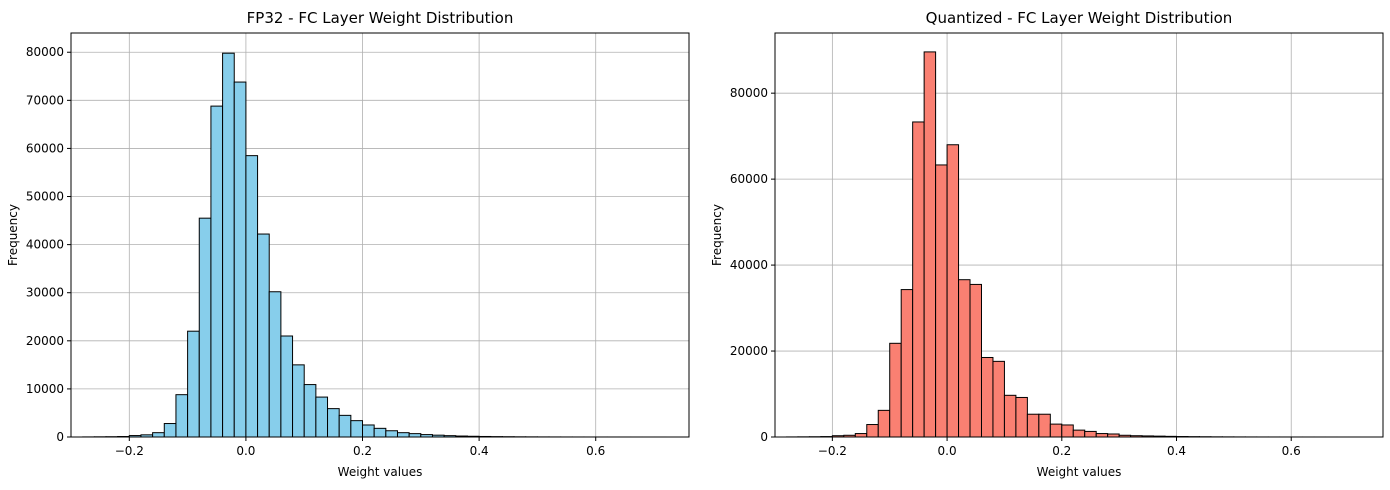 The height and width of the screenshot is (490, 1390). Describe the element at coordinates (1079, 18) in the screenshot. I see `chart-title: Quantized - FC Layer Weight Distribution` at that location.